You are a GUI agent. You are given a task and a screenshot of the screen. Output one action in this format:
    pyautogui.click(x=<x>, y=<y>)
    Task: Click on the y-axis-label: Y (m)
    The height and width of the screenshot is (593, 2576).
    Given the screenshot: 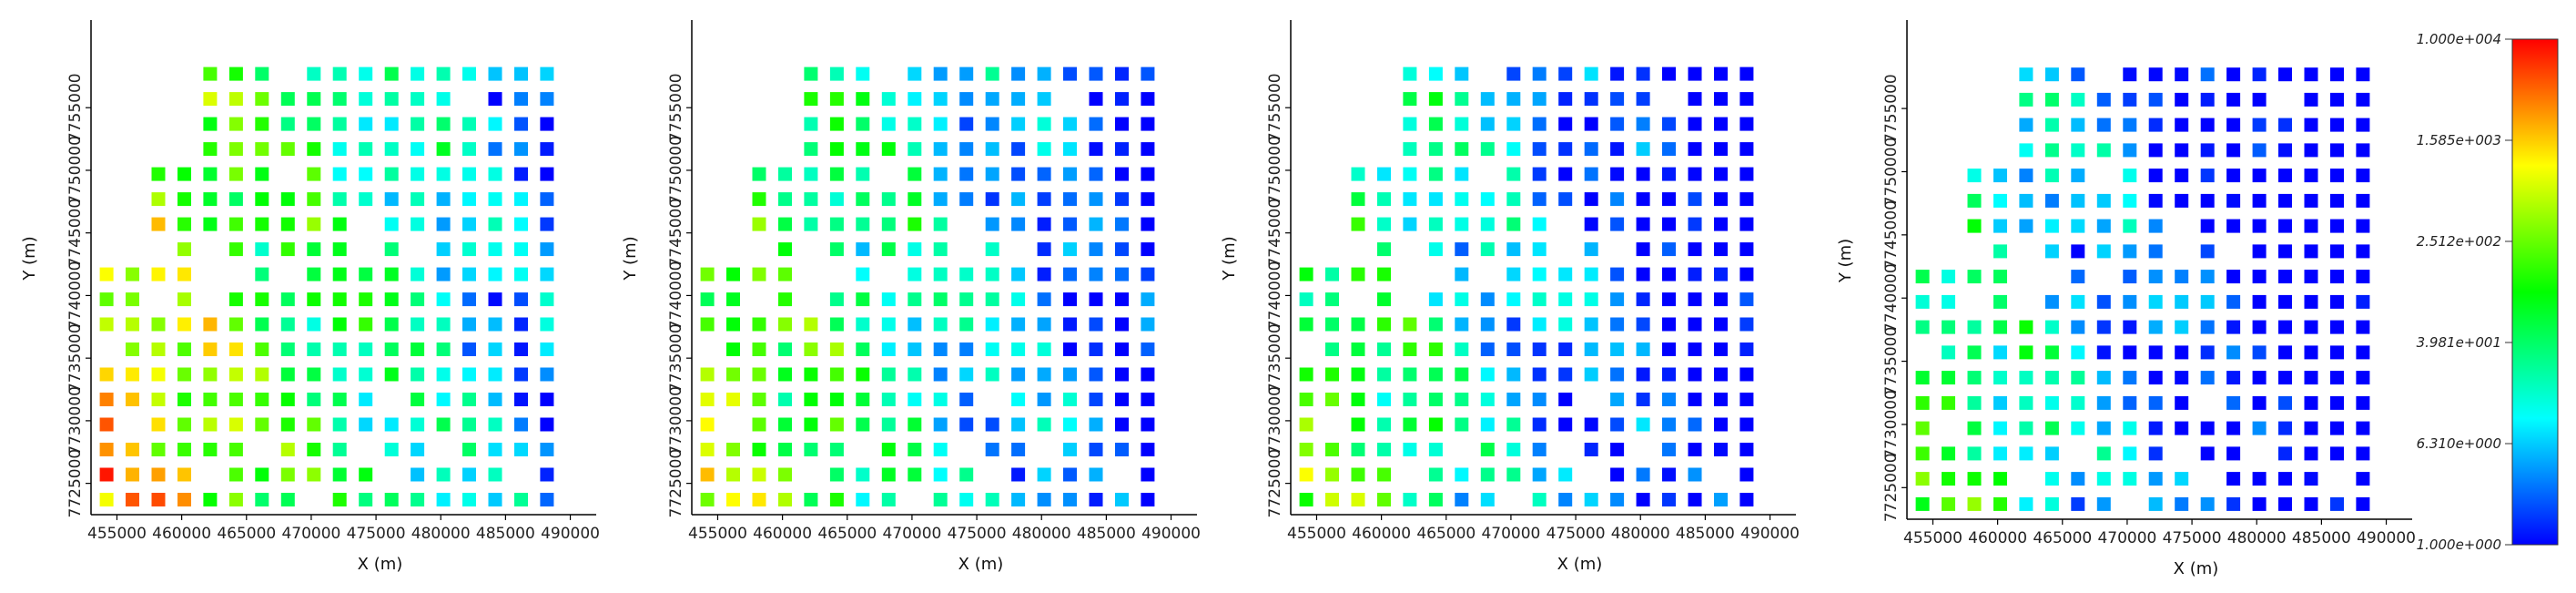 What is the action you would take?
    pyautogui.click(x=1845, y=261)
    